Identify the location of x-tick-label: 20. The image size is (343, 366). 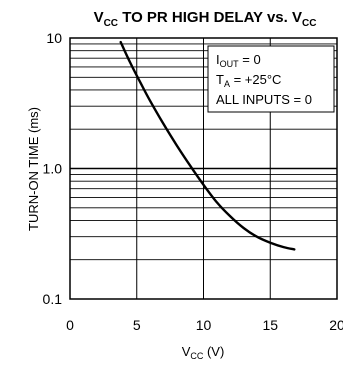
(336, 325).